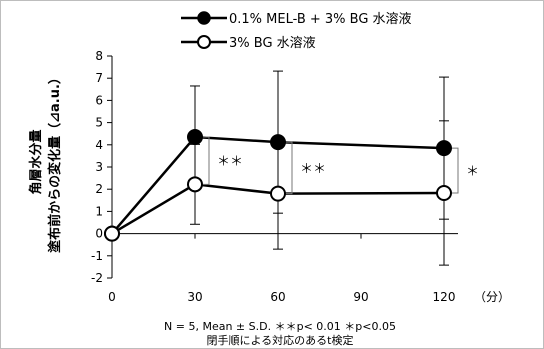 This screenshot has height=349, width=544. I want to click on significance-marks: ＊＊ ＊＊＊, so click(341, 165).